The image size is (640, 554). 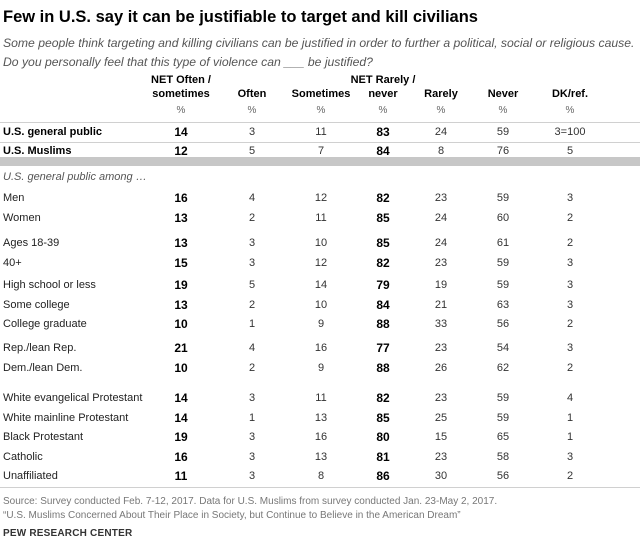 I want to click on row-label: White evangelical Protestant, so click(x=73, y=398).